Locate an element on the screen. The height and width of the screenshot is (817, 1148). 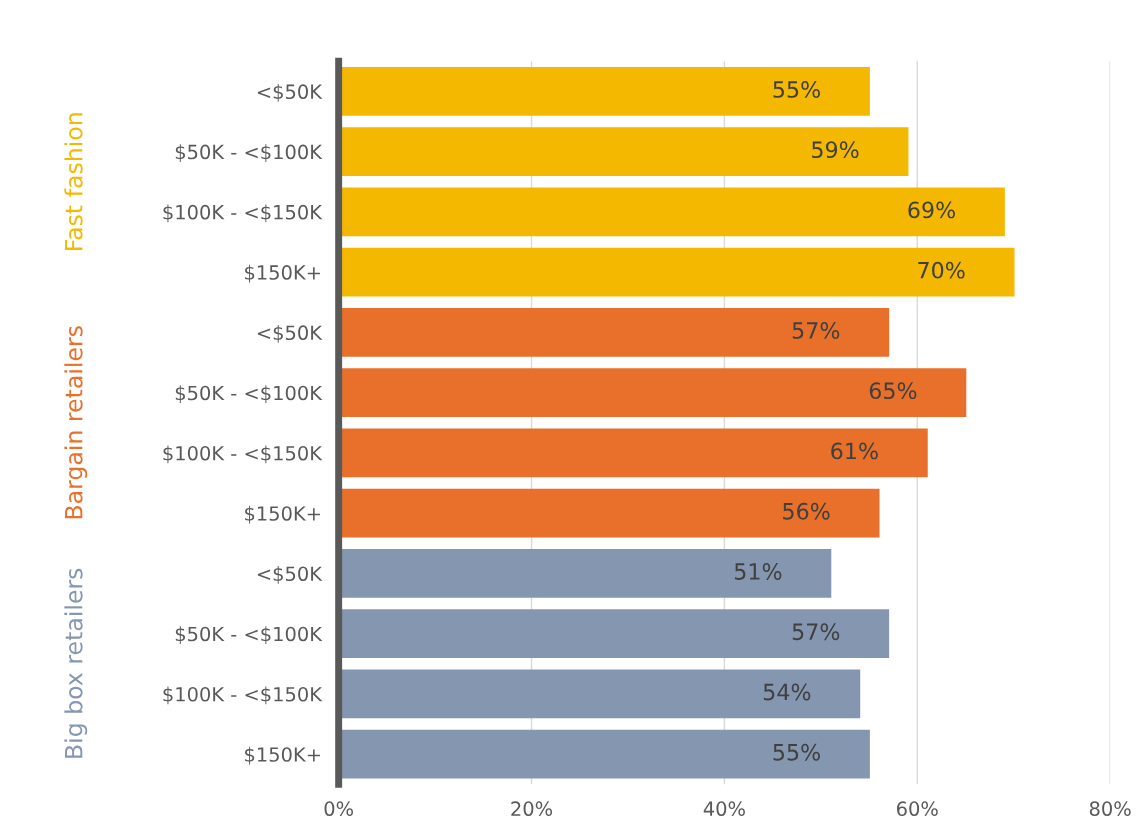
x-tick-label: 20% is located at coordinates (532, 809).